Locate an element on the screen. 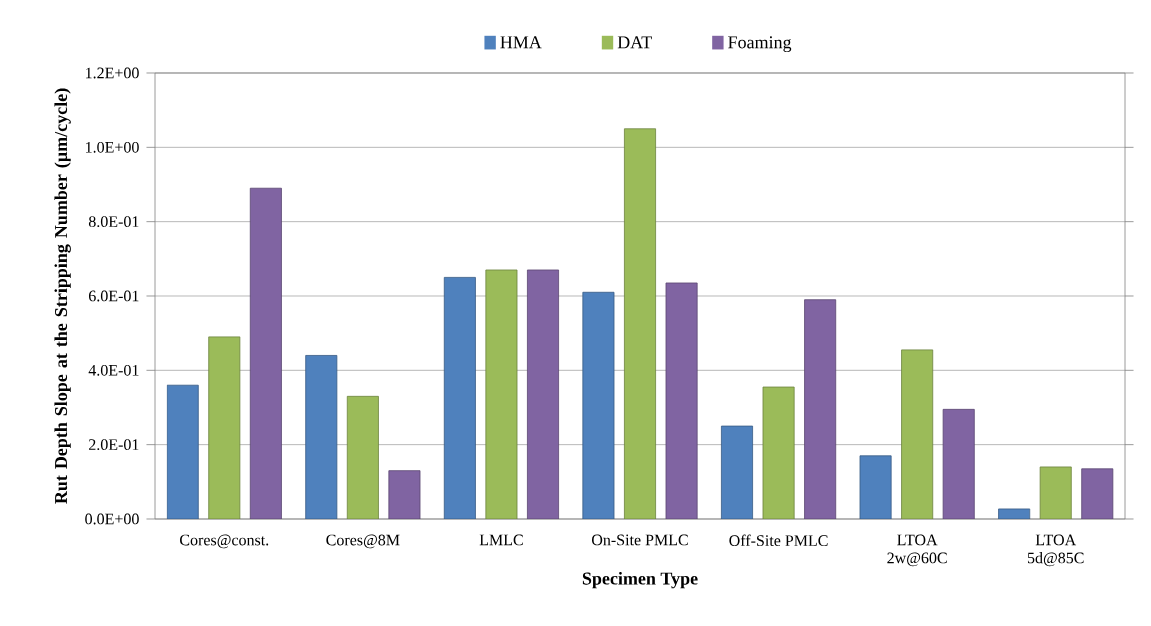  x-tick-label: Cores@8M is located at coordinates (363, 541).